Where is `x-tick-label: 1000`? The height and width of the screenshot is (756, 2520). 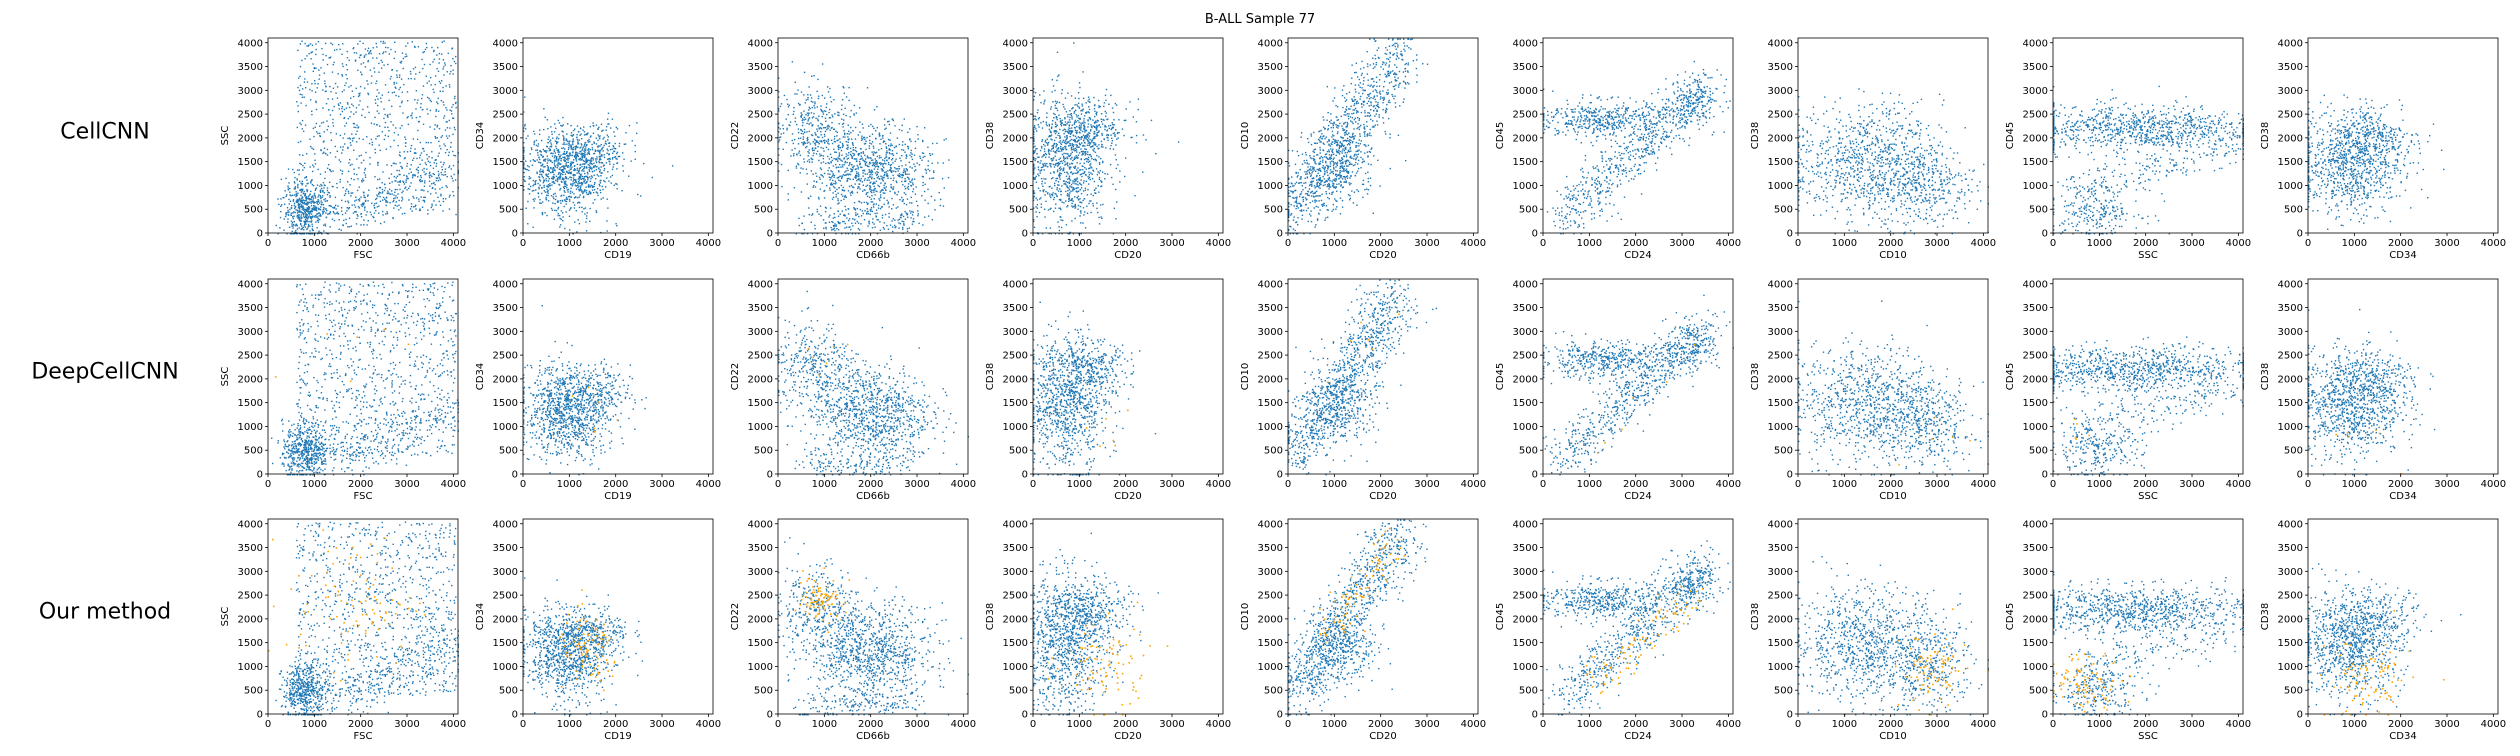 x-tick-label: 1000 is located at coordinates (824, 243).